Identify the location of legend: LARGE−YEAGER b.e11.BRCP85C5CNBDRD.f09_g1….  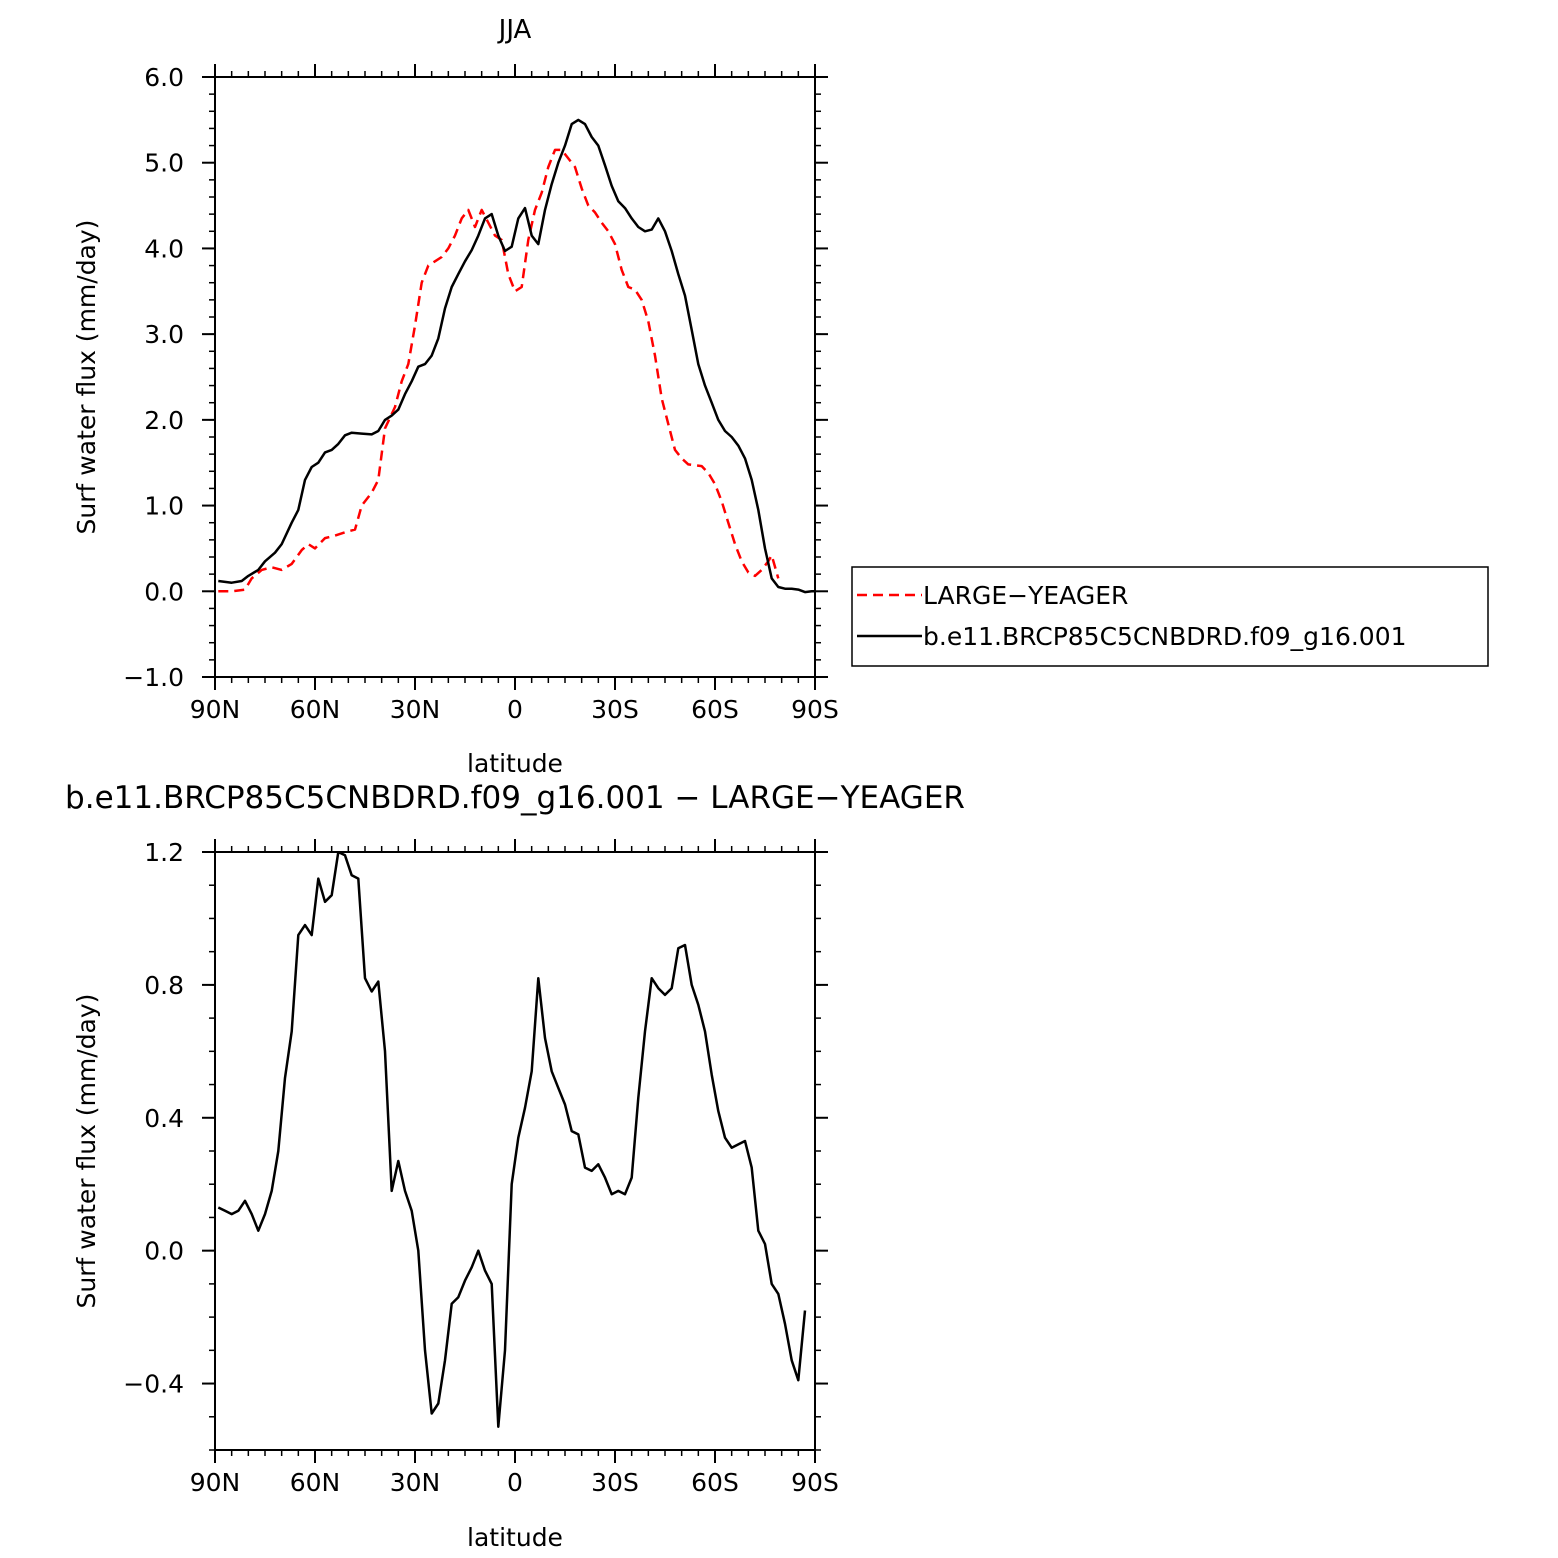
(1170, 616).